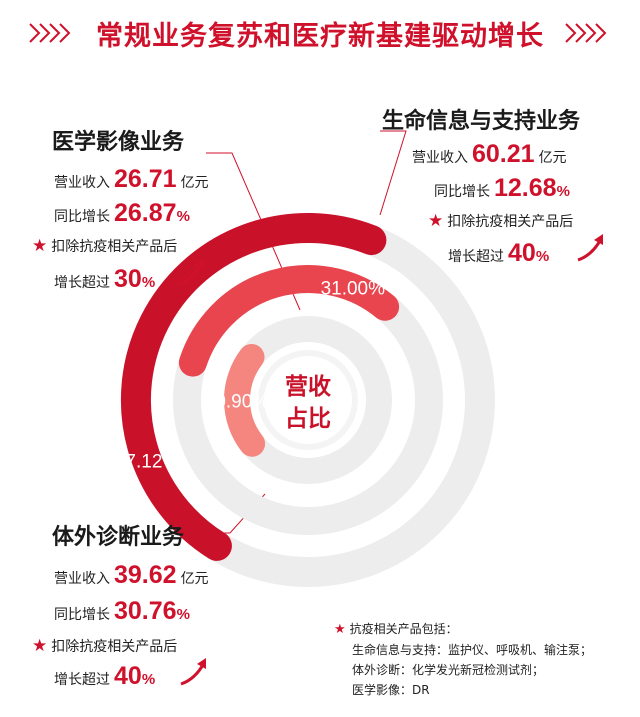 The image size is (640, 717). I want to click on ivd-title: 体外诊断业务, so click(118, 537).